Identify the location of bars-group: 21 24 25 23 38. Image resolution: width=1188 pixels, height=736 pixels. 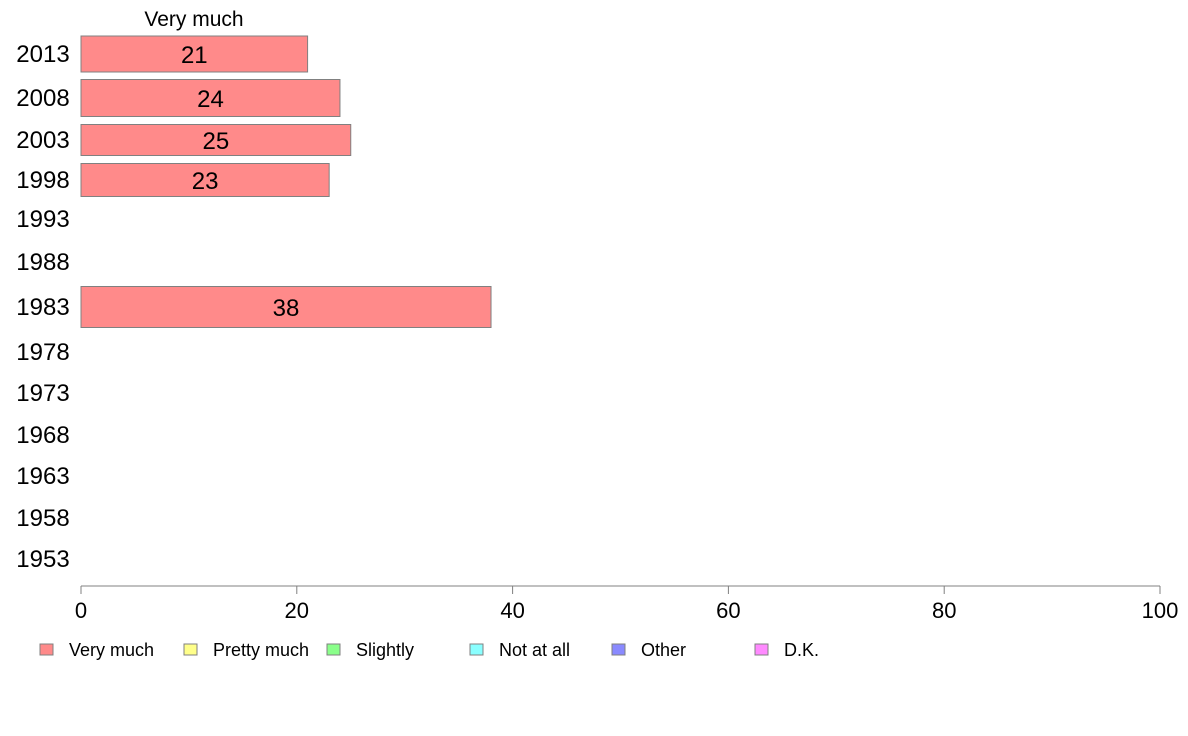
(286, 181).